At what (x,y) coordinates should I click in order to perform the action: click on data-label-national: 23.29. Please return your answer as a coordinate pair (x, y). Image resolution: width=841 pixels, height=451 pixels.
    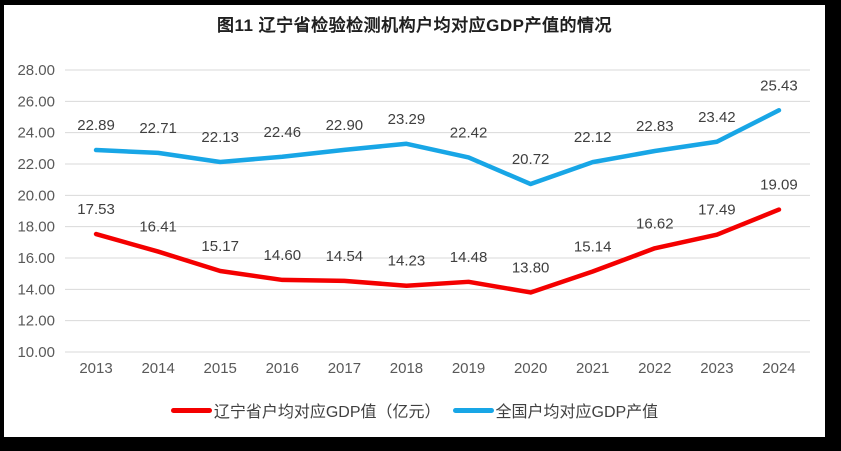
    Looking at the image, I should click on (407, 119).